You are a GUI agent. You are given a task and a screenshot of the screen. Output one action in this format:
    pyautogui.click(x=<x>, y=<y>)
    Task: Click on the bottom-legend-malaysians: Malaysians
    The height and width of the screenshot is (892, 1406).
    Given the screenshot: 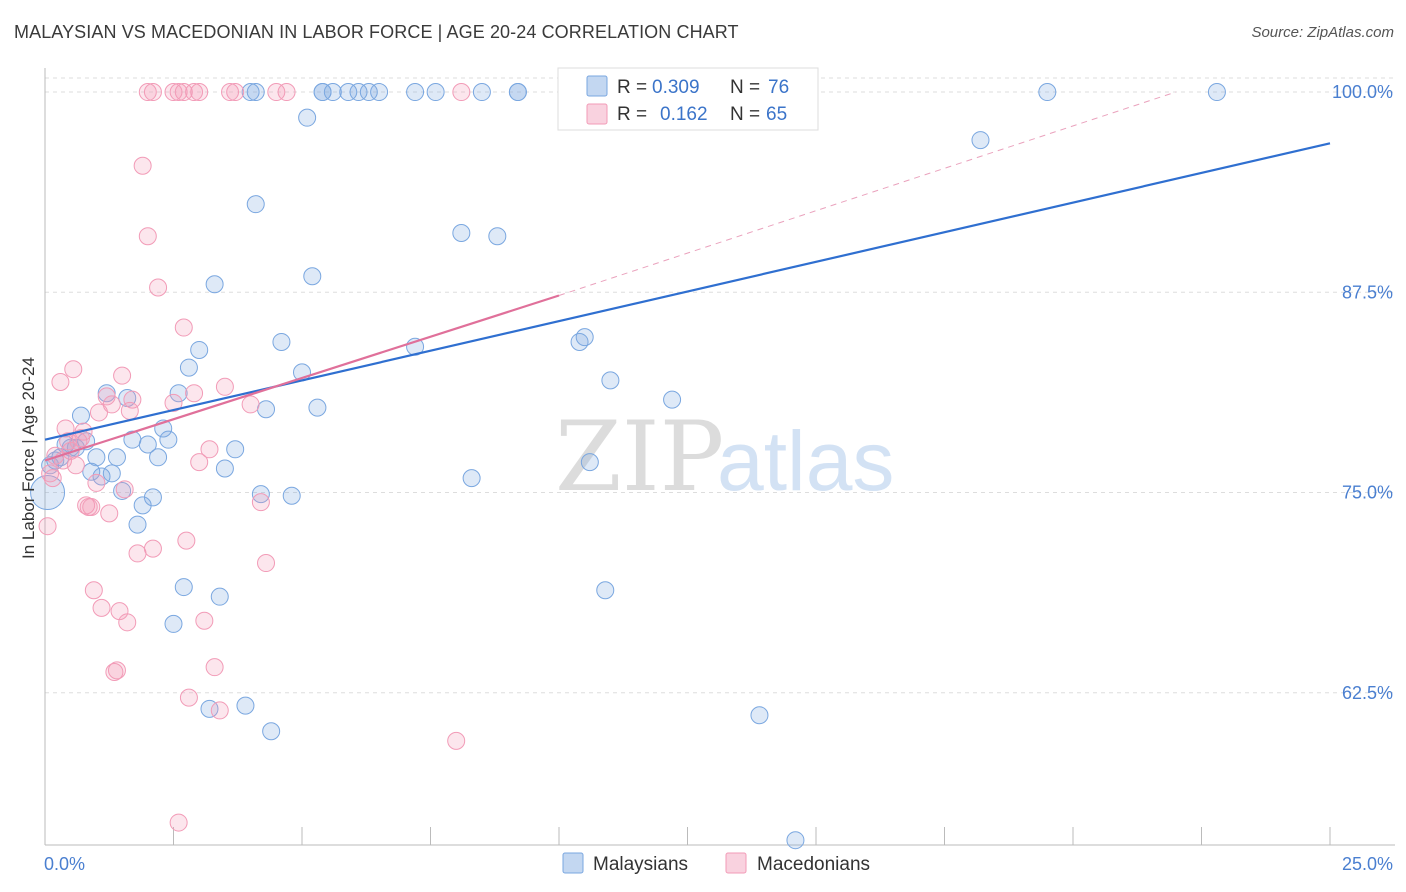 What is the action you would take?
    pyautogui.click(x=640, y=864)
    